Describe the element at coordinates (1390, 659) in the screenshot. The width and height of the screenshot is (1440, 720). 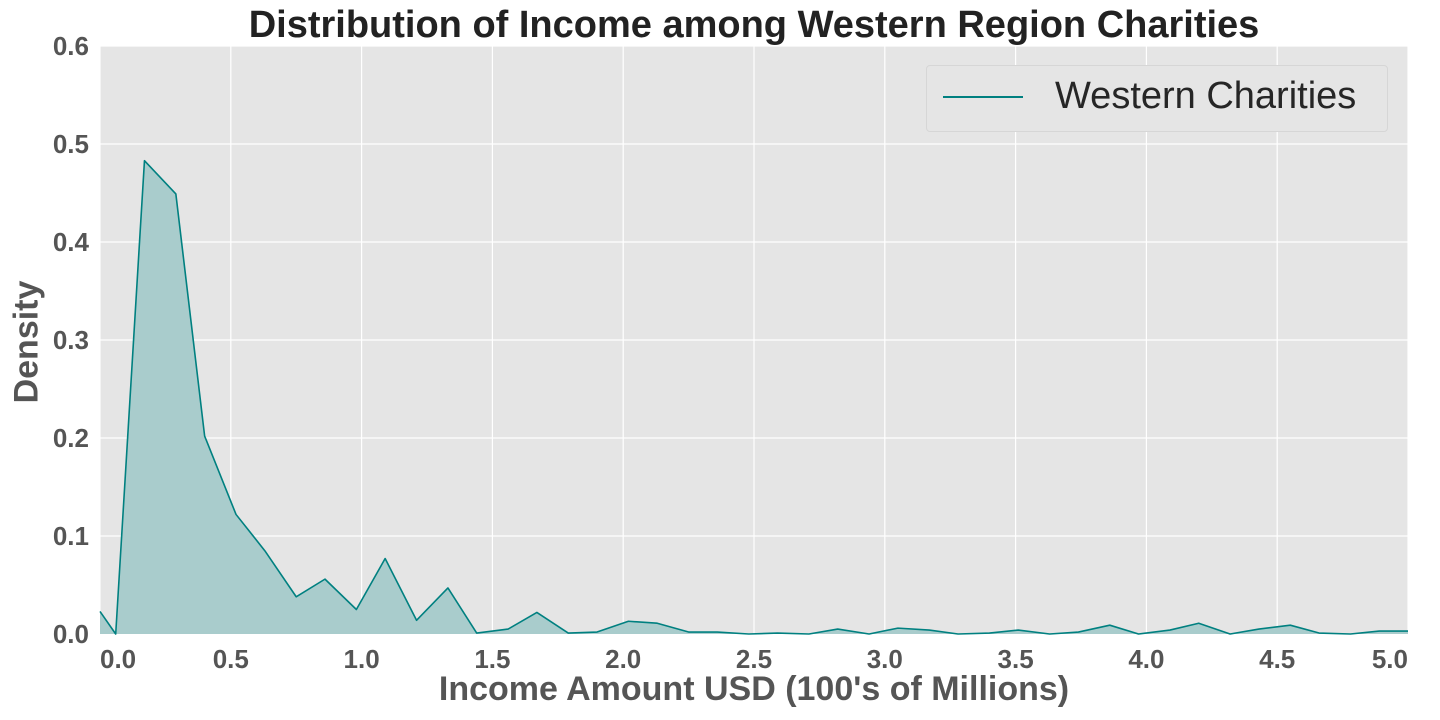
I see `x-tick-label: 5.0` at that location.